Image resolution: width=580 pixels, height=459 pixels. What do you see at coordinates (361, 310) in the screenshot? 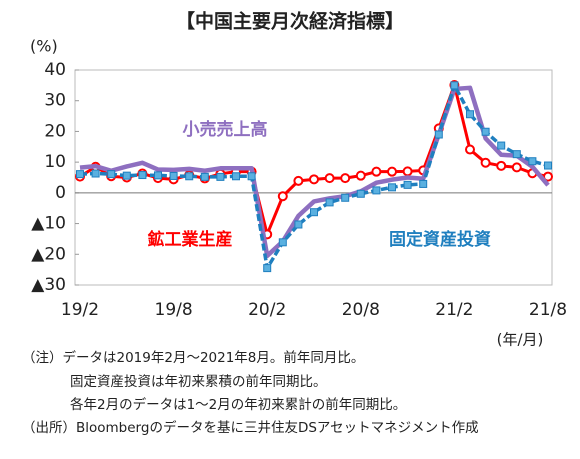
I see `x-tick-label: 20/8` at bounding box center [361, 310].